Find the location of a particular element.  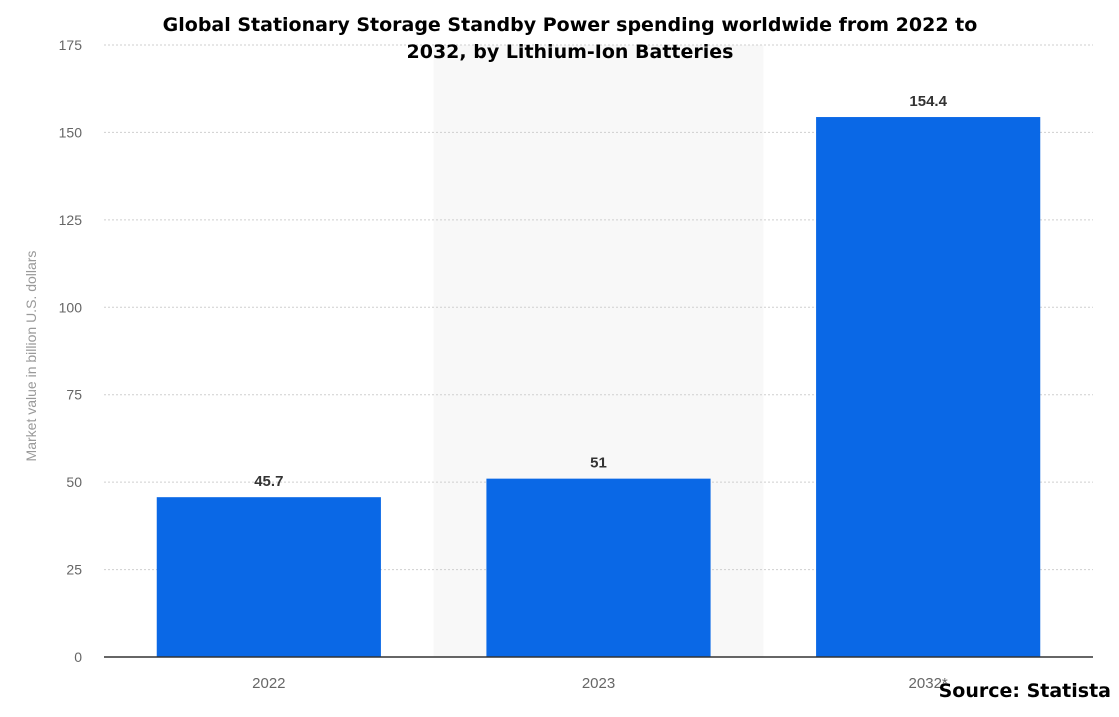

x-tick-label: 2032* is located at coordinates (928, 683).